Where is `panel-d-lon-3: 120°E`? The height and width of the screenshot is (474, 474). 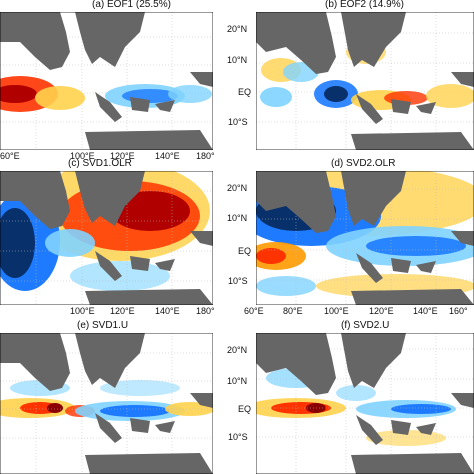
panel-d-lon-3: 120°E is located at coordinates (381, 311).